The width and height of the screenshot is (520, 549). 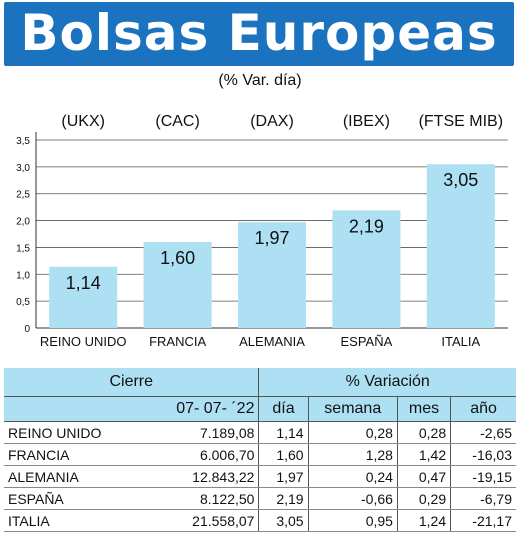 I want to click on bar-value-label: 1,60, so click(x=177, y=258).